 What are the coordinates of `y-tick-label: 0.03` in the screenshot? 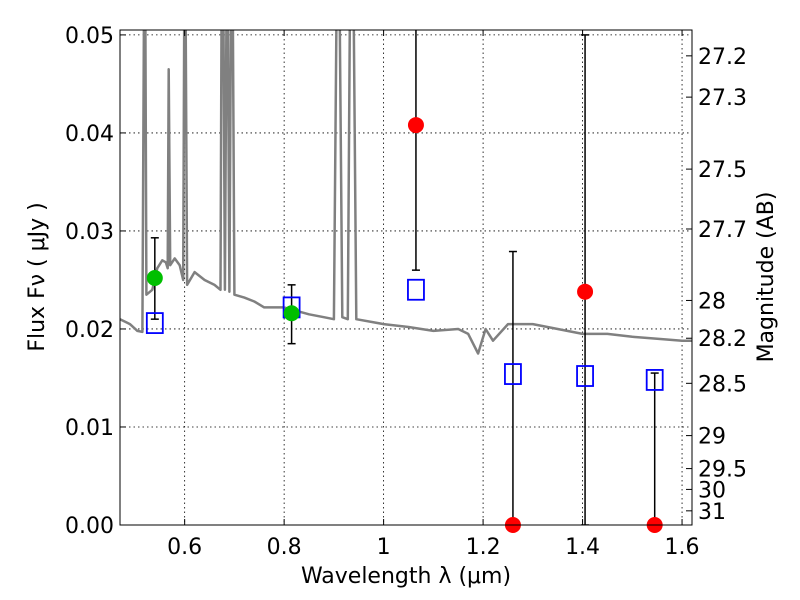 It's located at (89, 232).